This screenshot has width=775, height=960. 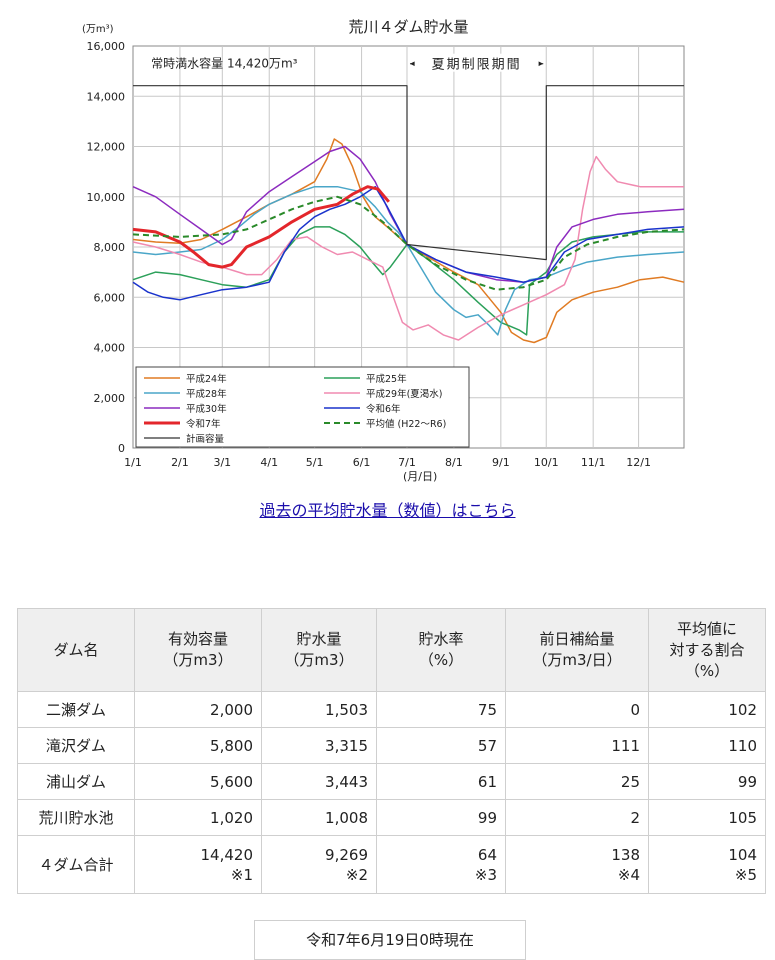 What do you see at coordinates (407, 462) in the screenshot?
I see `x-tick-label: 7/1` at bounding box center [407, 462].